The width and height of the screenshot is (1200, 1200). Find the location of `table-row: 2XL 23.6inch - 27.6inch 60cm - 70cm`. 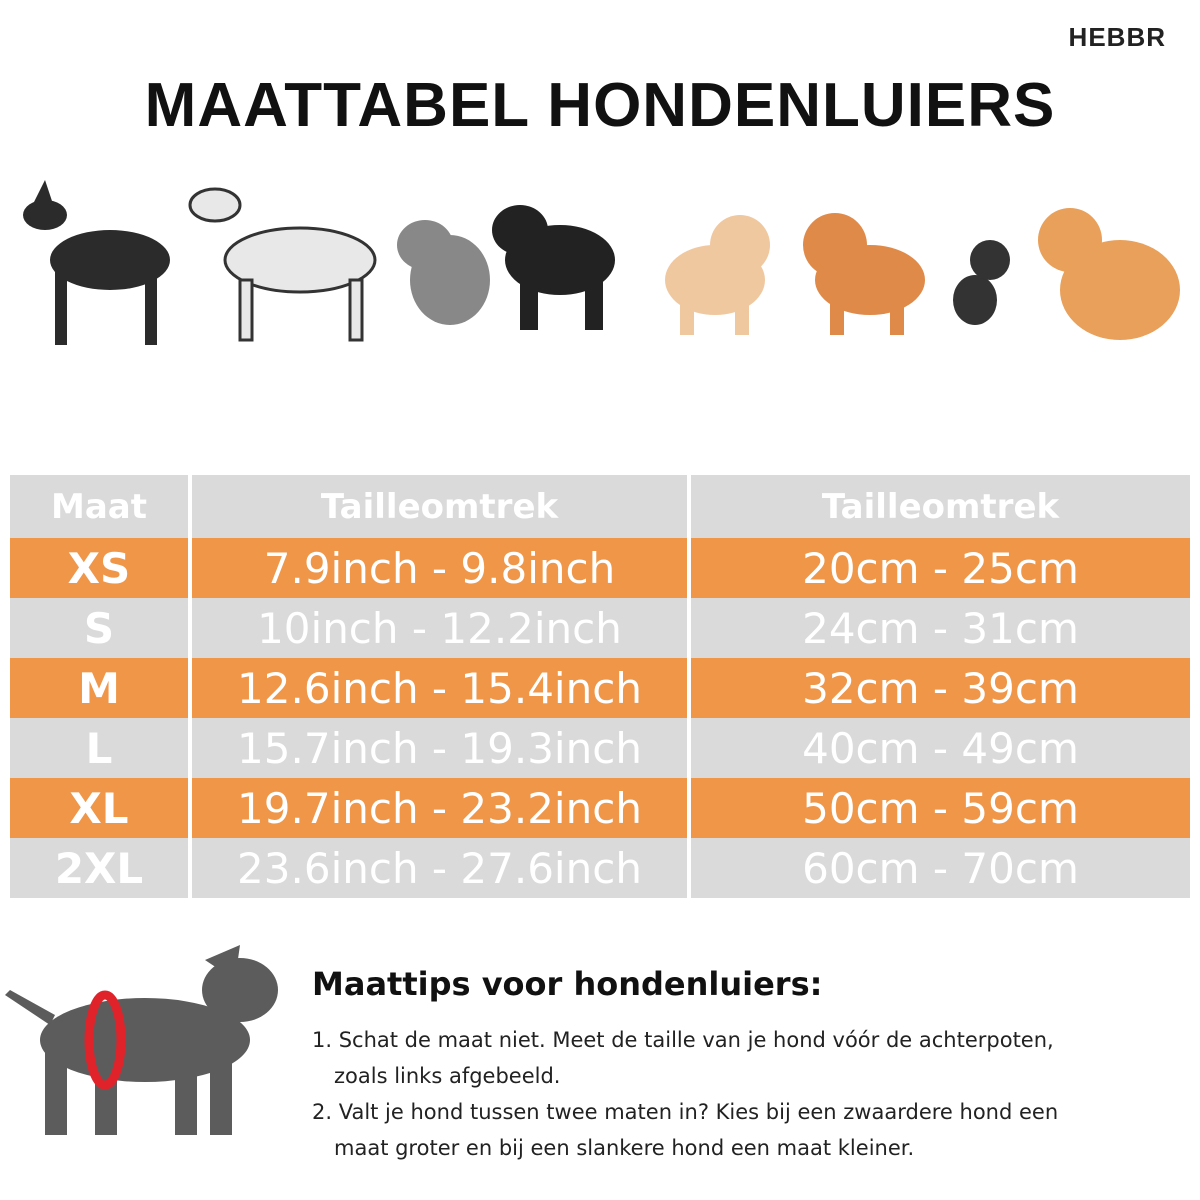

table-row: 2XL 23.6inch - 27.6inch 60cm - 70cm is located at coordinates (600, 868).